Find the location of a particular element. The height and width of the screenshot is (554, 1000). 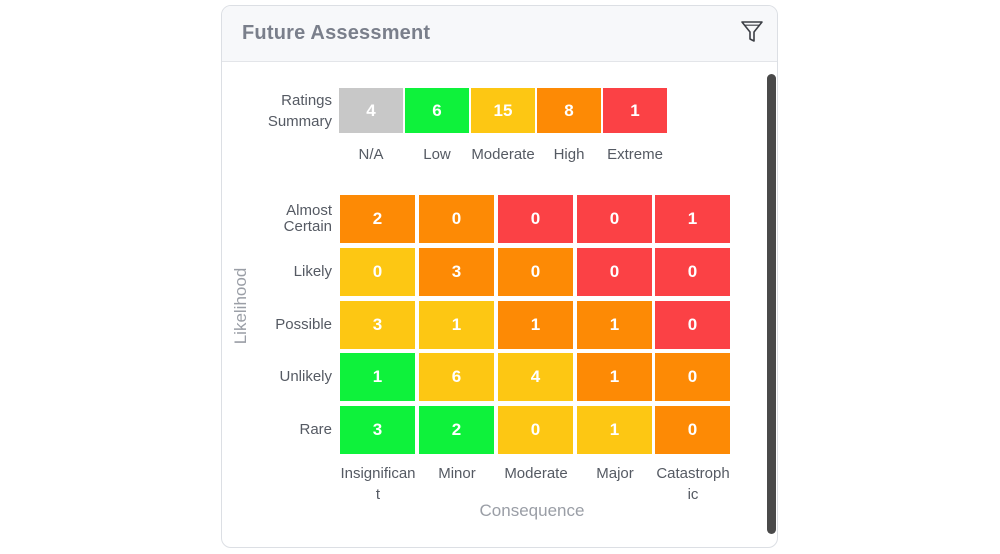

likelihood-label: Unlikely is located at coordinates (305, 376).